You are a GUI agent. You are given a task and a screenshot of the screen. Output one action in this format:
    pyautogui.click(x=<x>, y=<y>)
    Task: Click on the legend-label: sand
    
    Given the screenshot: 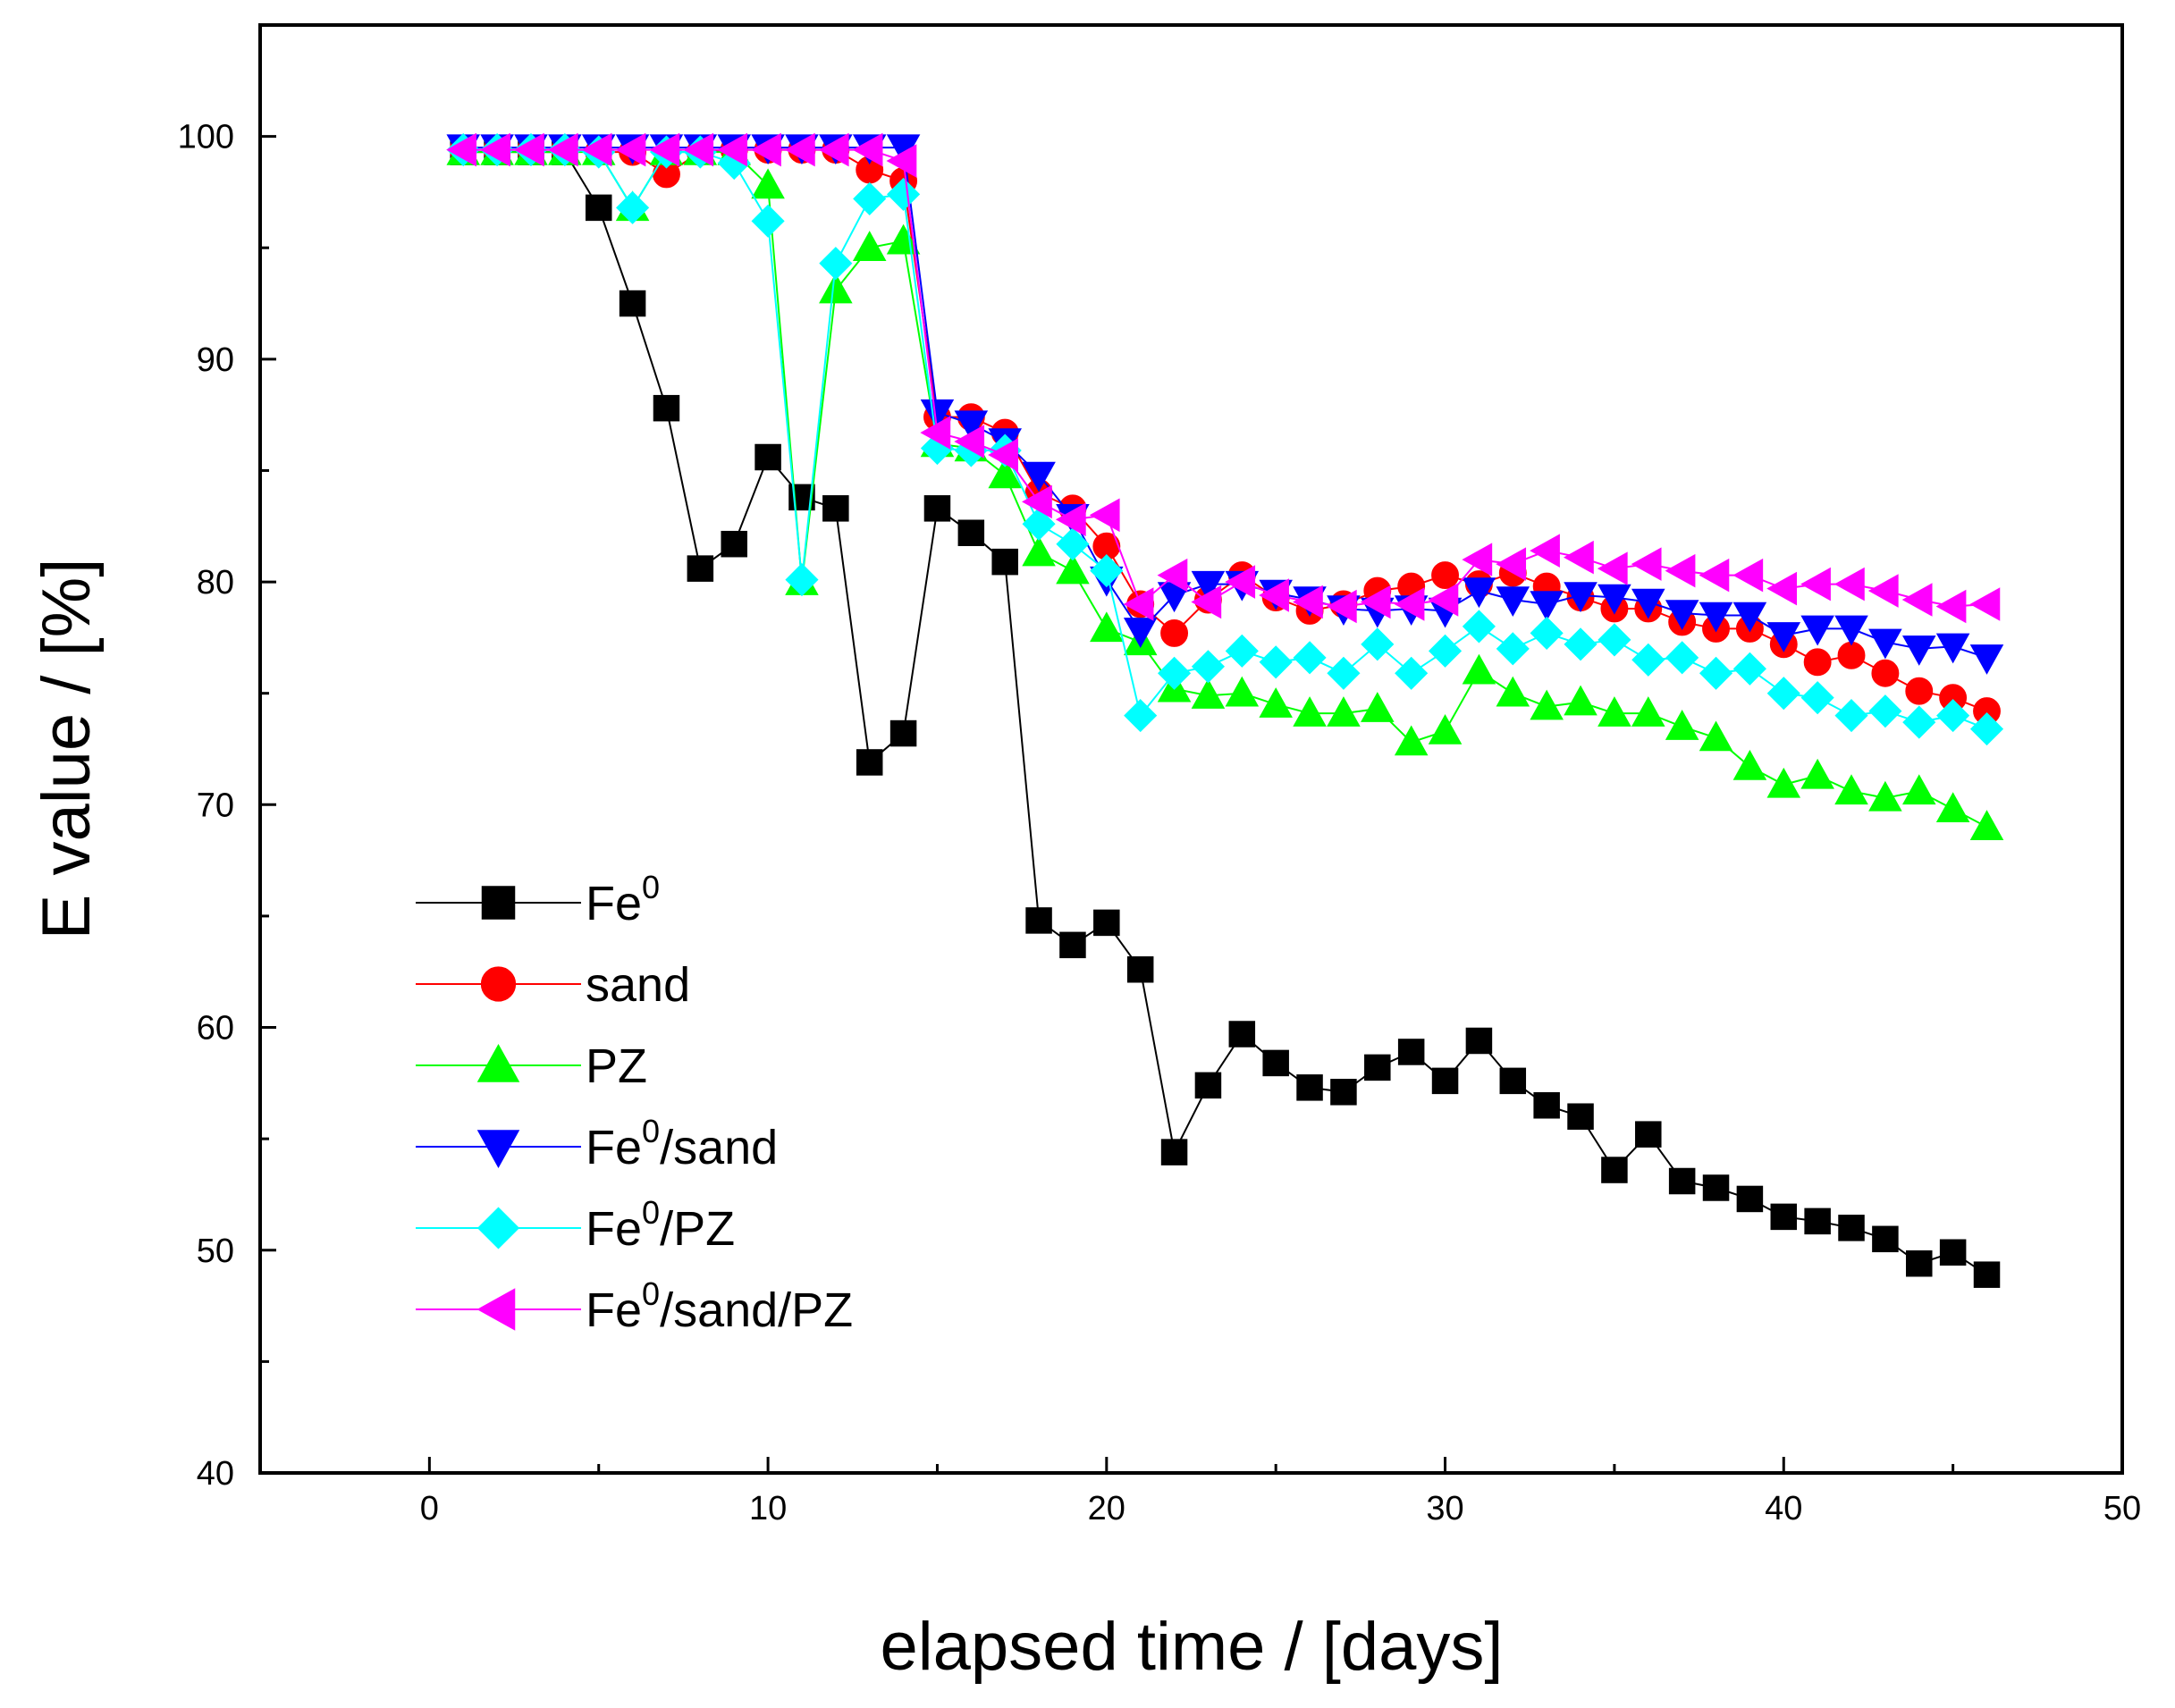 What is the action you would take?
    pyautogui.click(x=638, y=985)
    